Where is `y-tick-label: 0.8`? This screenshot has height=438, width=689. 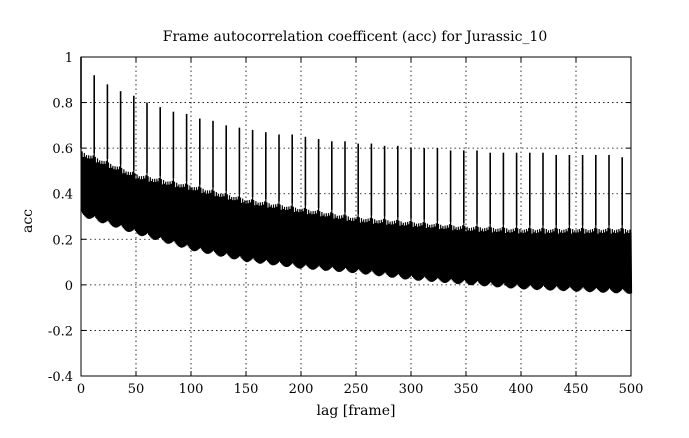 y-tick-label: 0.8 is located at coordinates (62, 104).